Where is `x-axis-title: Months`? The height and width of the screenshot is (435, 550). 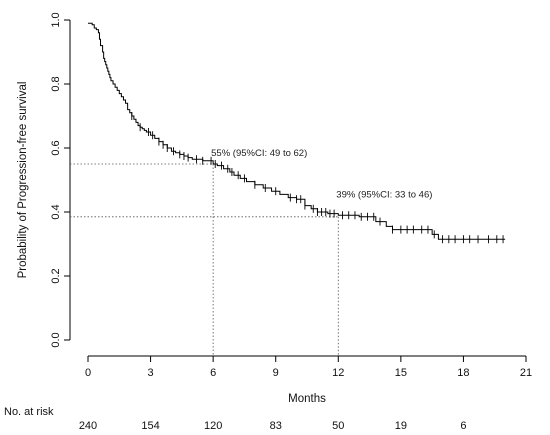 x-axis-title: Months is located at coordinates (307, 399).